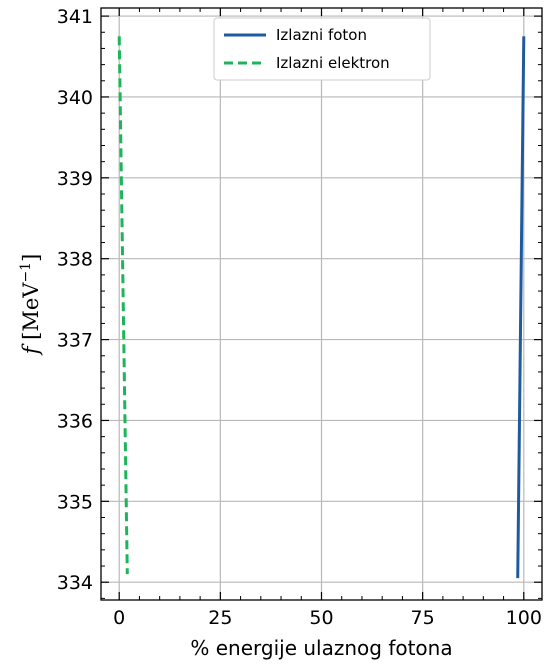 The height and width of the screenshot is (668, 545). What do you see at coordinates (220, 618) in the screenshot?
I see `x-tick-label: 25` at bounding box center [220, 618].